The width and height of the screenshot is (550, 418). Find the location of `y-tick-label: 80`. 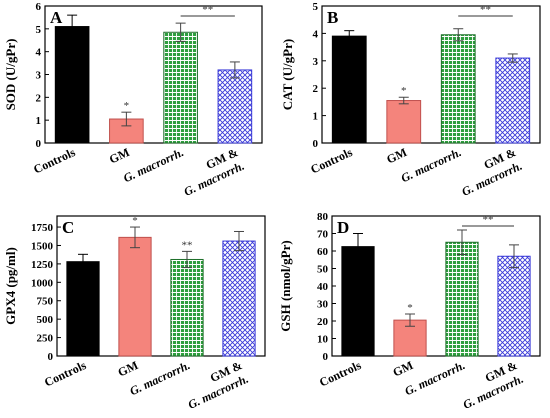

y-tick-label: 80 is located at coordinates (323, 217).